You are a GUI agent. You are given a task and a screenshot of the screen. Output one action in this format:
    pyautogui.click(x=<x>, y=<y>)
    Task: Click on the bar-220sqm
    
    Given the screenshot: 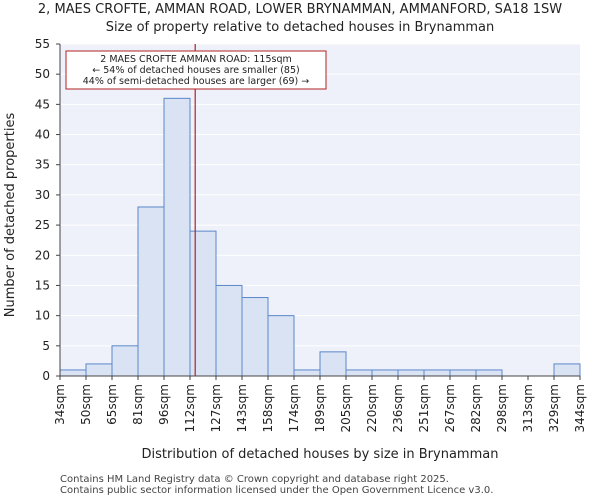 What is the action you would take?
    pyautogui.click(x=385, y=373)
    